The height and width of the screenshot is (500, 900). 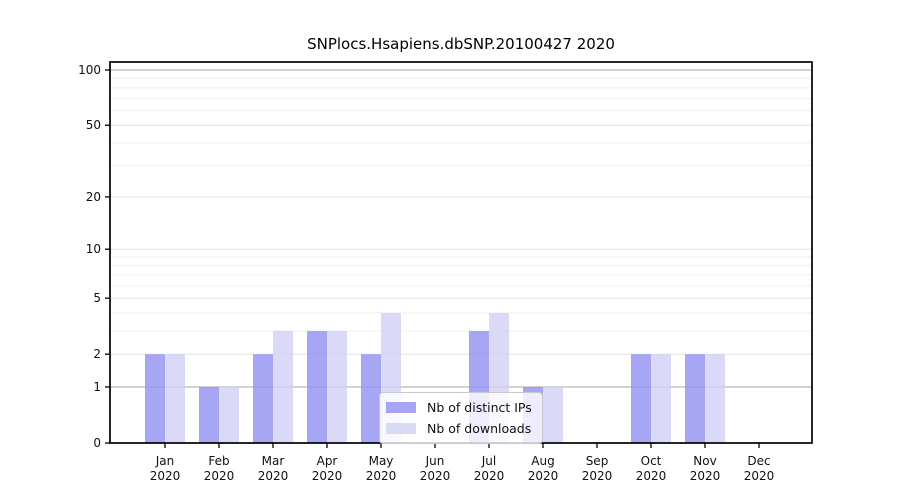 What do you see at coordinates (461, 418) in the screenshot?
I see `legend: Nb of distinct IPs Nb of downloads` at bounding box center [461, 418].